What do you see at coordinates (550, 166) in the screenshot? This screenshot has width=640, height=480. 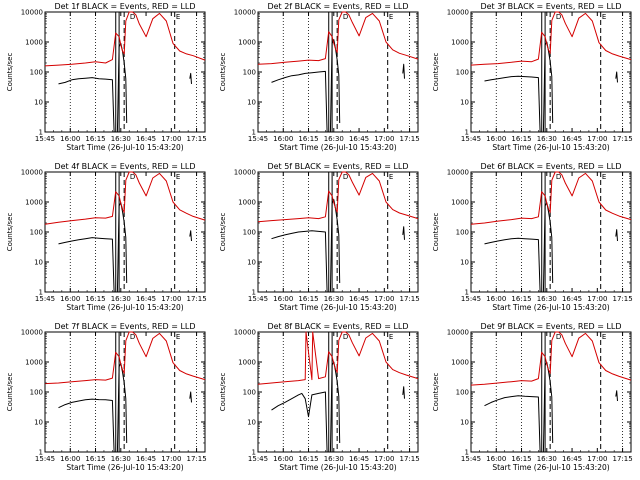 I see `panel-title: Det 6f BLACK = Events, RED = LLD` at bounding box center [550, 166].